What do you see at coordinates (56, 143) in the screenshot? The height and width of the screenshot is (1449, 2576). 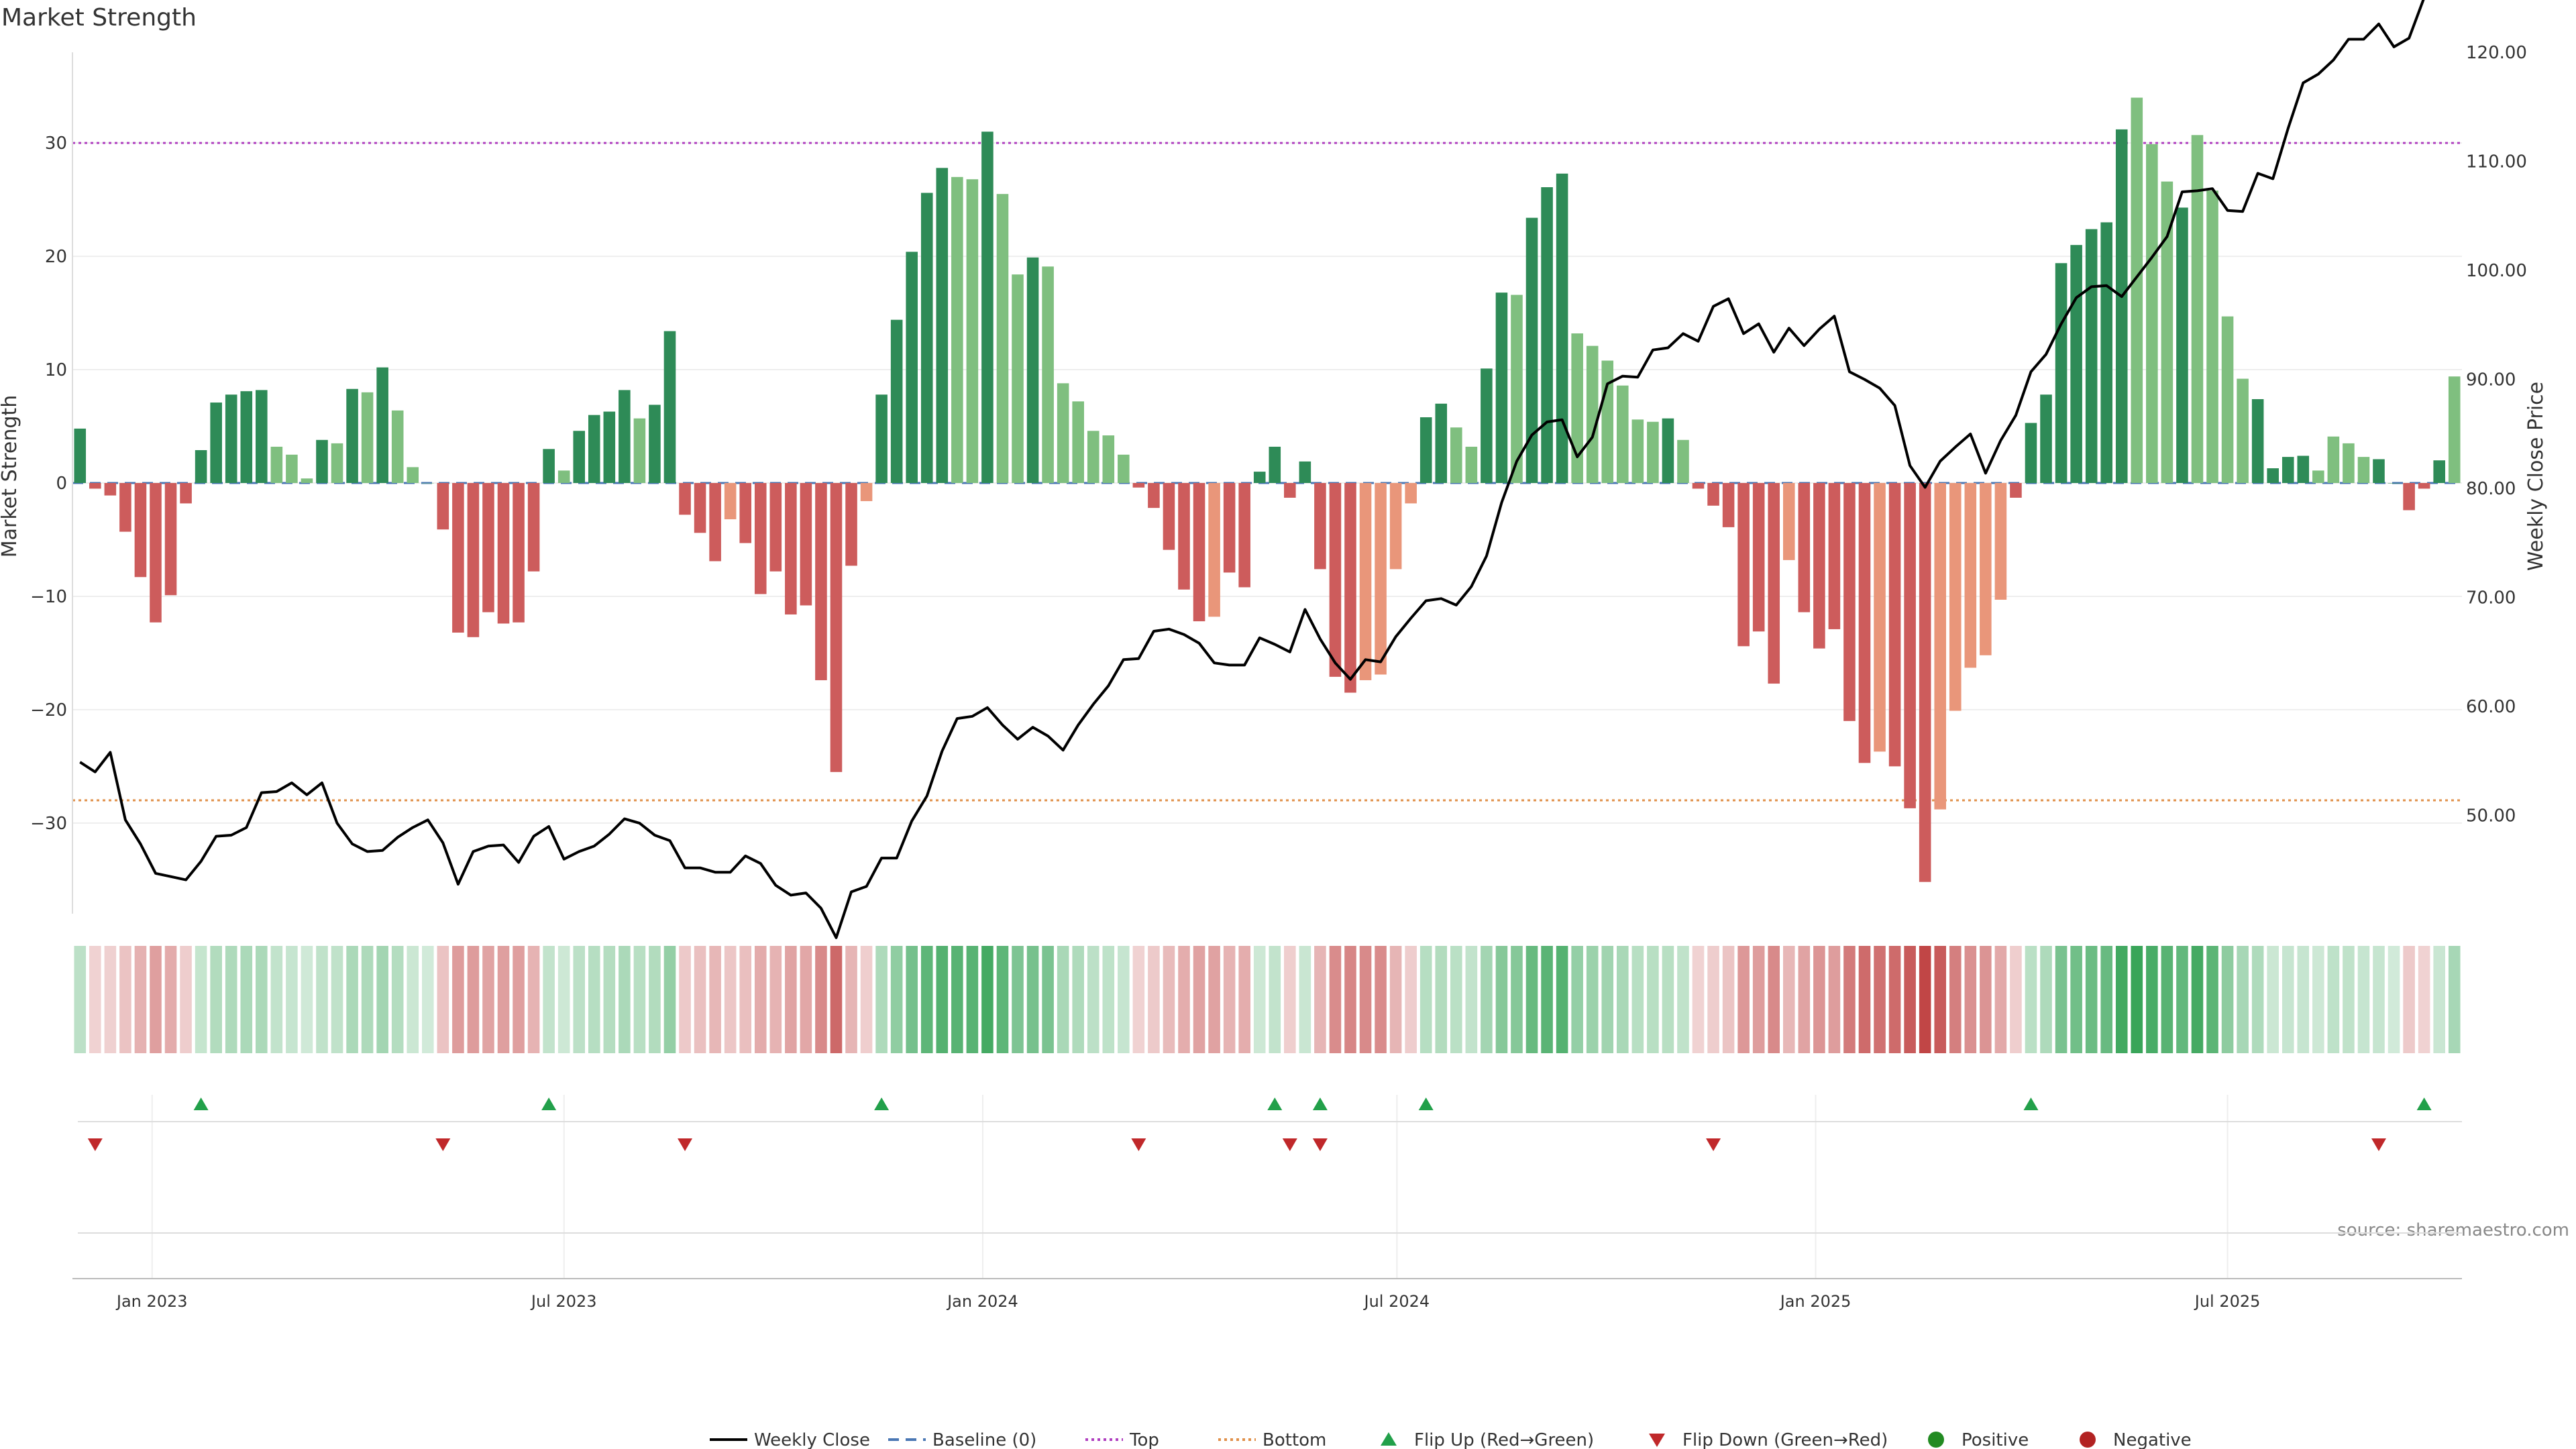 I see `y-left-tick-label: 30` at bounding box center [56, 143].